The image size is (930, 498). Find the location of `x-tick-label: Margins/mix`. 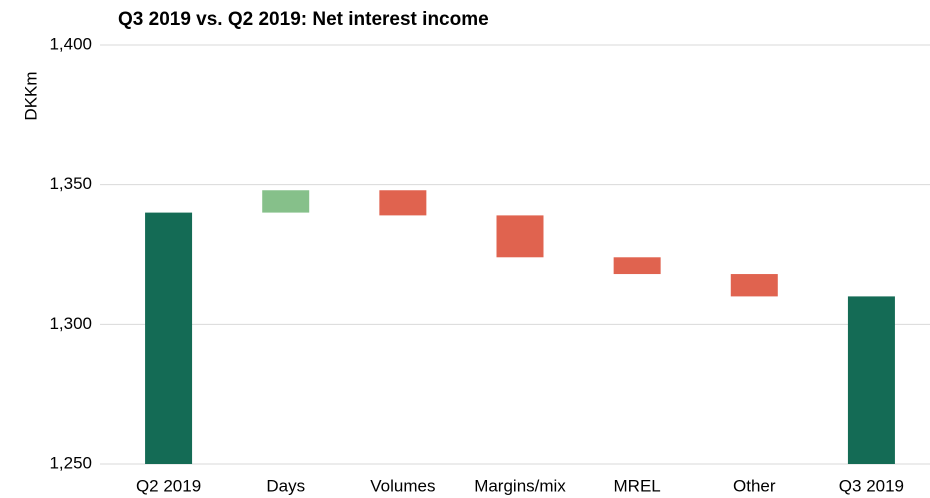

x-tick-label: Margins/mix is located at coordinates (520, 485).